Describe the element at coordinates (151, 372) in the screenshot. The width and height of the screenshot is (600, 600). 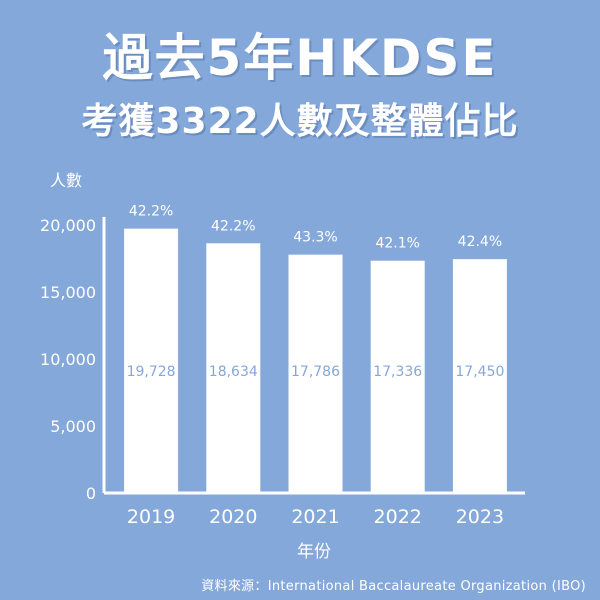
I see `bar-value-label: 19,728` at that location.